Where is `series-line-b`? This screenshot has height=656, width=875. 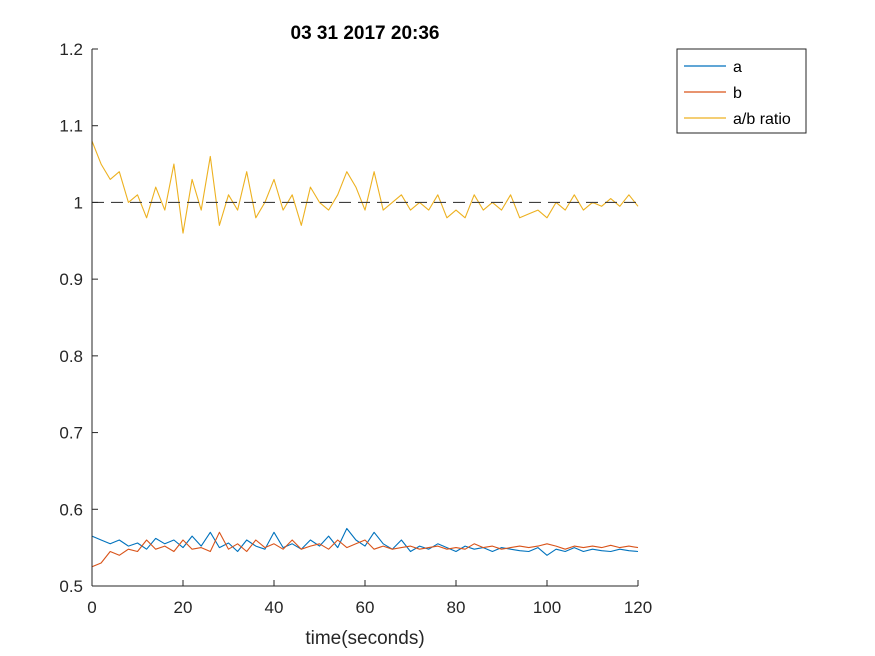 series-line-b is located at coordinates (365, 549).